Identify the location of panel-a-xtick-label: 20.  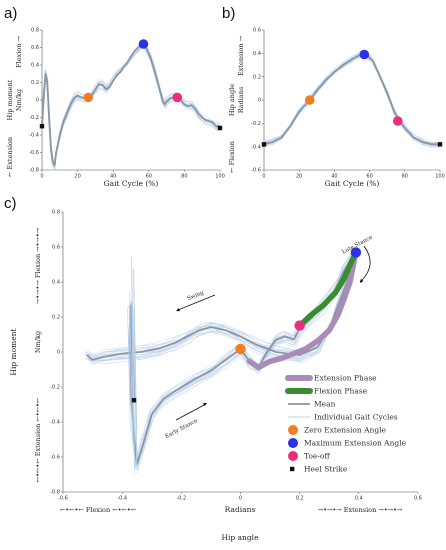
(77, 177).